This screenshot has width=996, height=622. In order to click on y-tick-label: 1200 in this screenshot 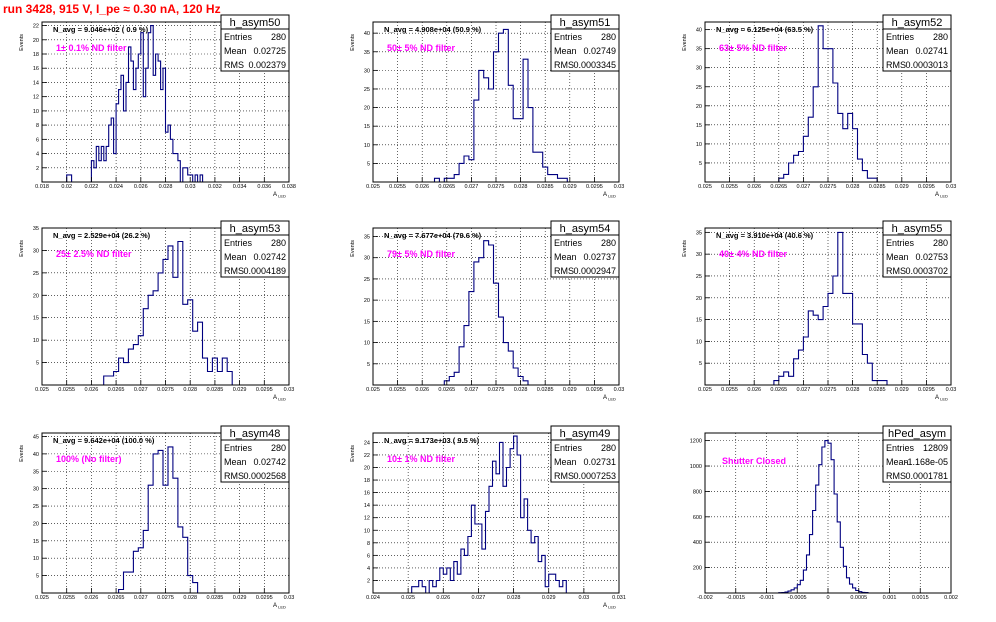, I will do `click(696, 442)`.